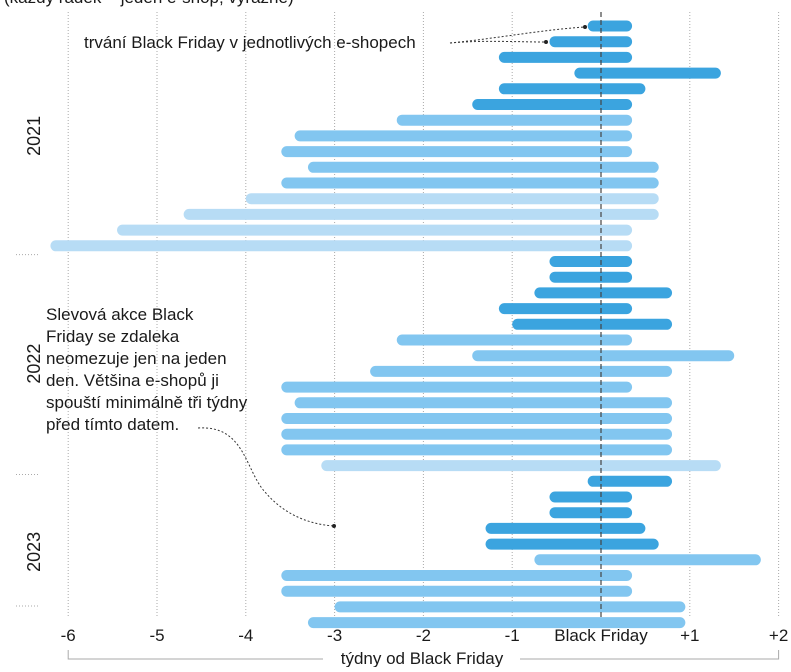 Image resolution: width=791 pixels, height=672 pixels. What do you see at coordinates (28, 430) in the screenshot?
I see `group-separators` at bounding box center [28, 430].